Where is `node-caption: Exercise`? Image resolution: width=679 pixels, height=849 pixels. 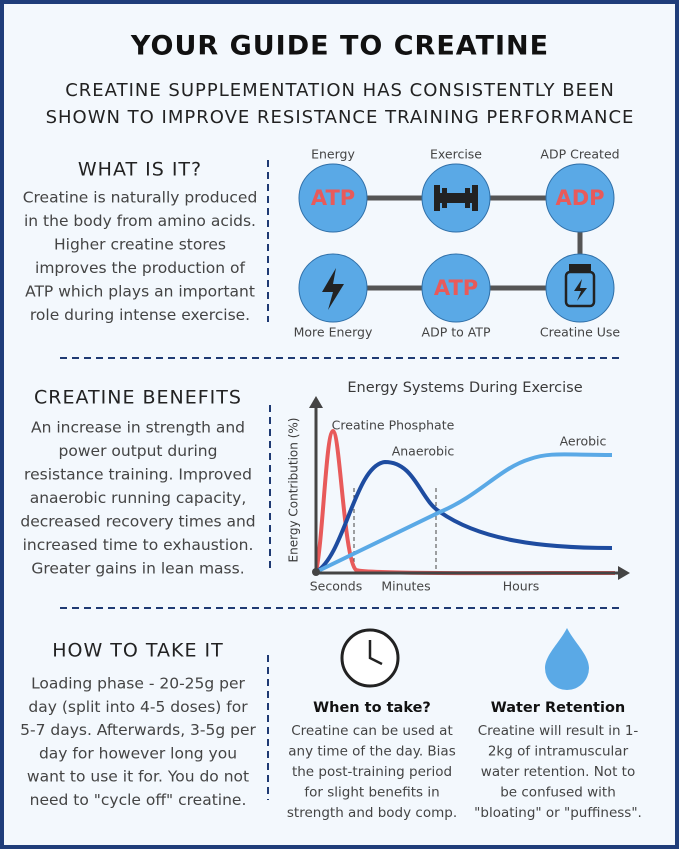
node-caption: Exercise is located at coordinates (456, 154).